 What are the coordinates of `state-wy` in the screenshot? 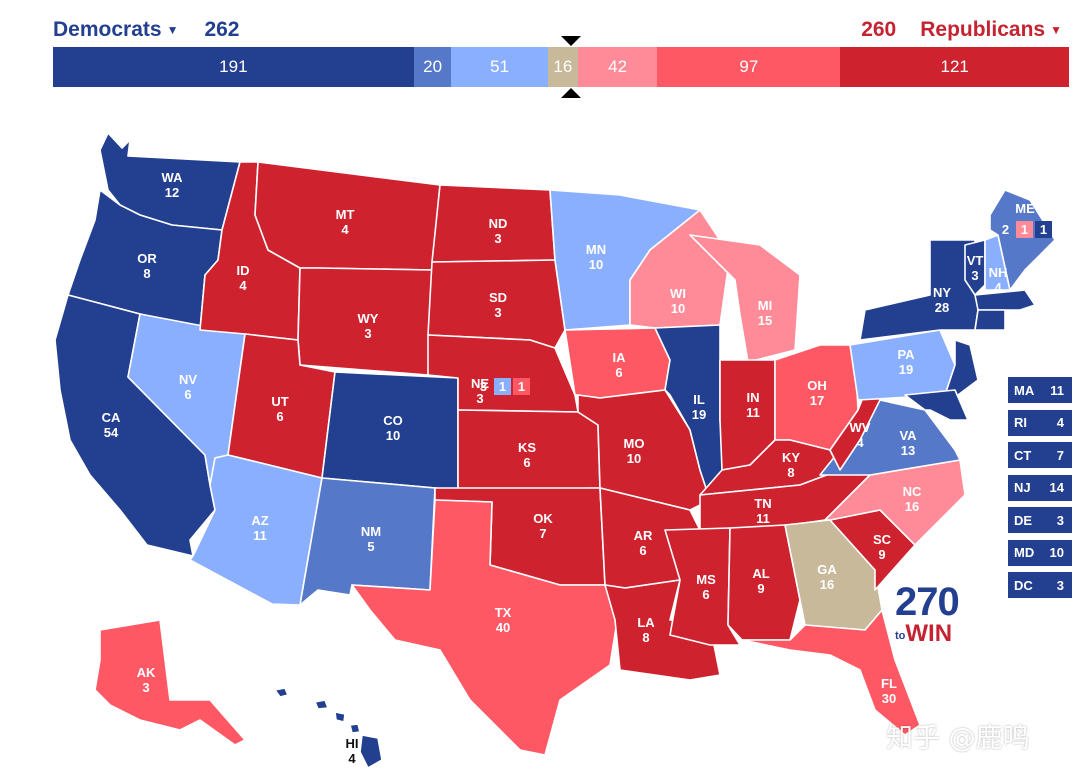 It's located at (365, 321).